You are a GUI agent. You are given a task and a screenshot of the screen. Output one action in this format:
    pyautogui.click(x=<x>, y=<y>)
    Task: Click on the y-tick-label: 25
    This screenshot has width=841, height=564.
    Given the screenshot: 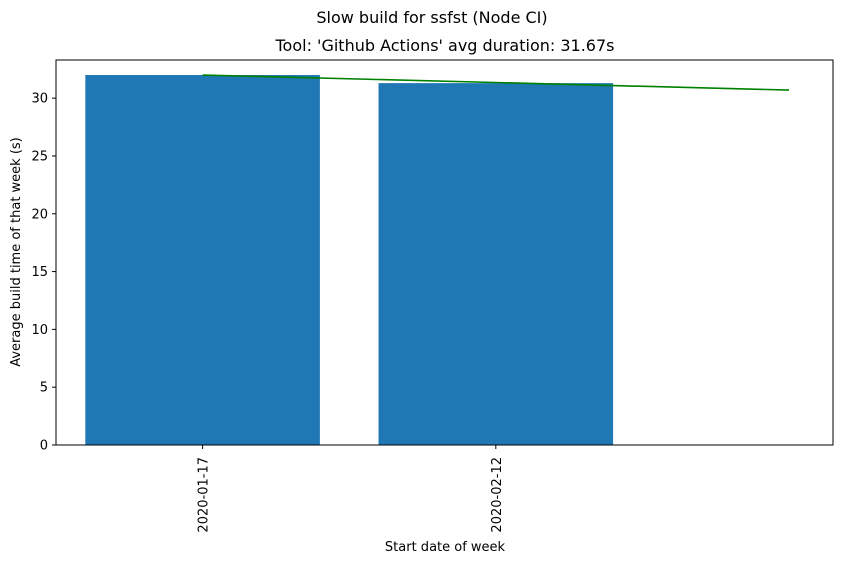 What is the action you would take?
    pyautogui.click(x=39, y=156)
    